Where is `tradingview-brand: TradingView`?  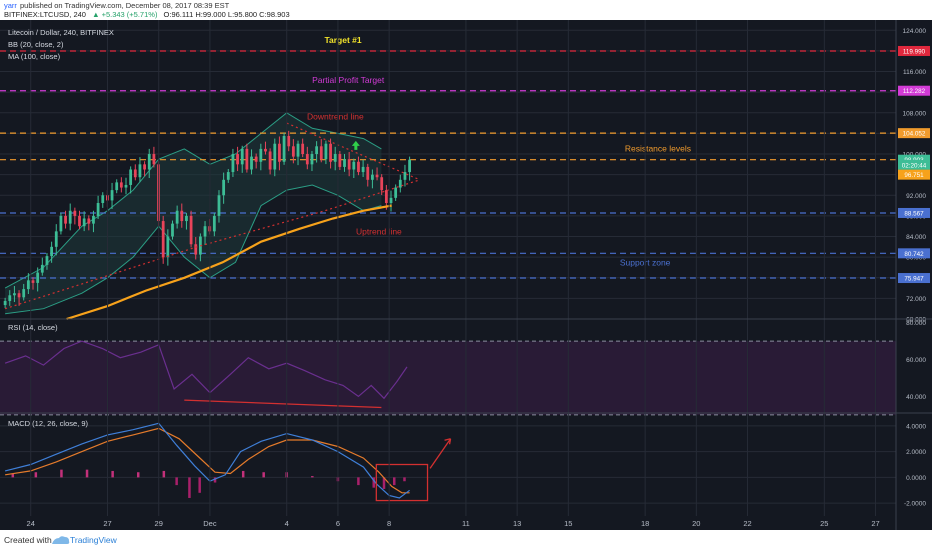
tradingview-brand: TradingView is located at coordinates (94, 540).